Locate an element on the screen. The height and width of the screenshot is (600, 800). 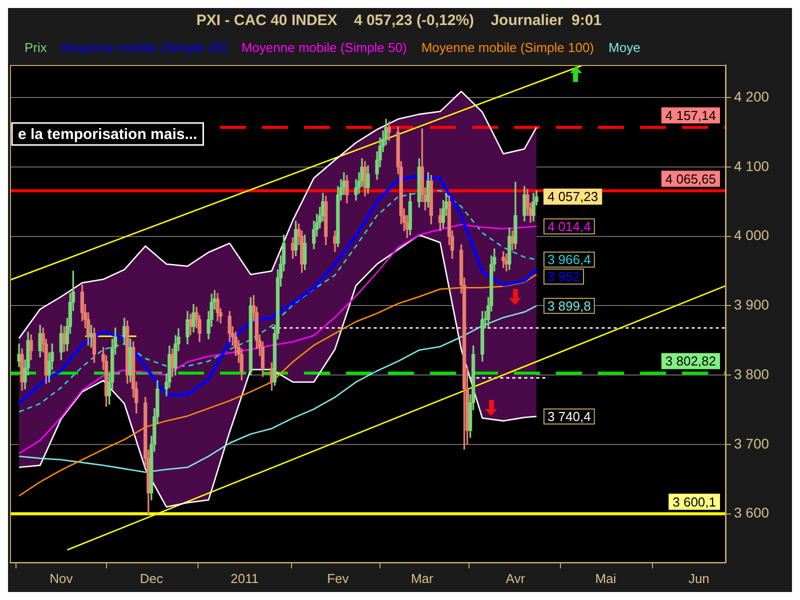
y-tick-label: 3 700 is located at coordinates (752, 443).